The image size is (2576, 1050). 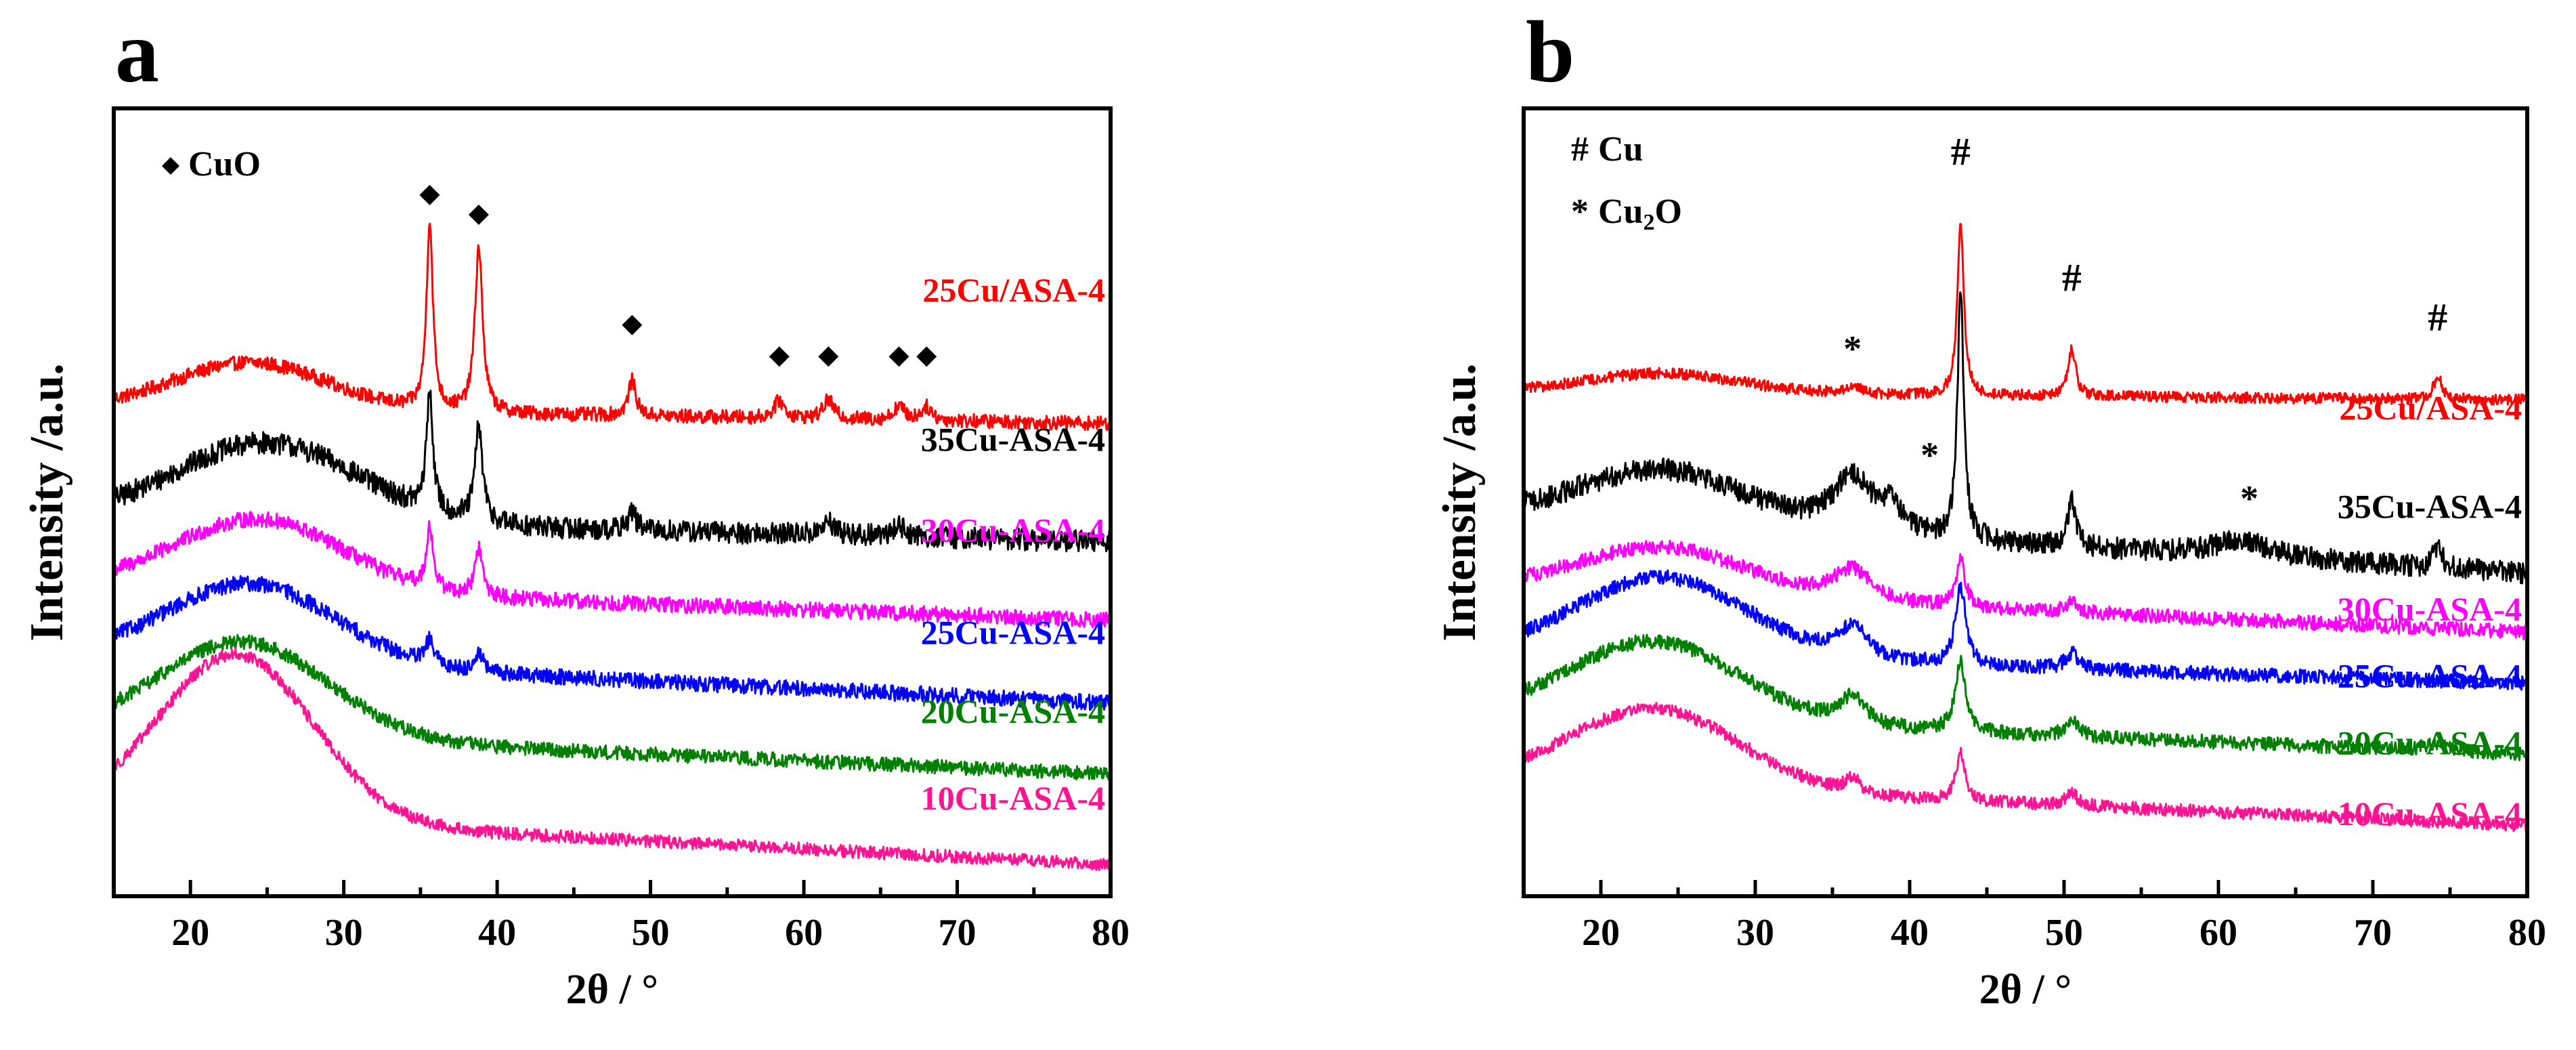 I want to click on legend-symbol: #, so click(x=1580, y=149).